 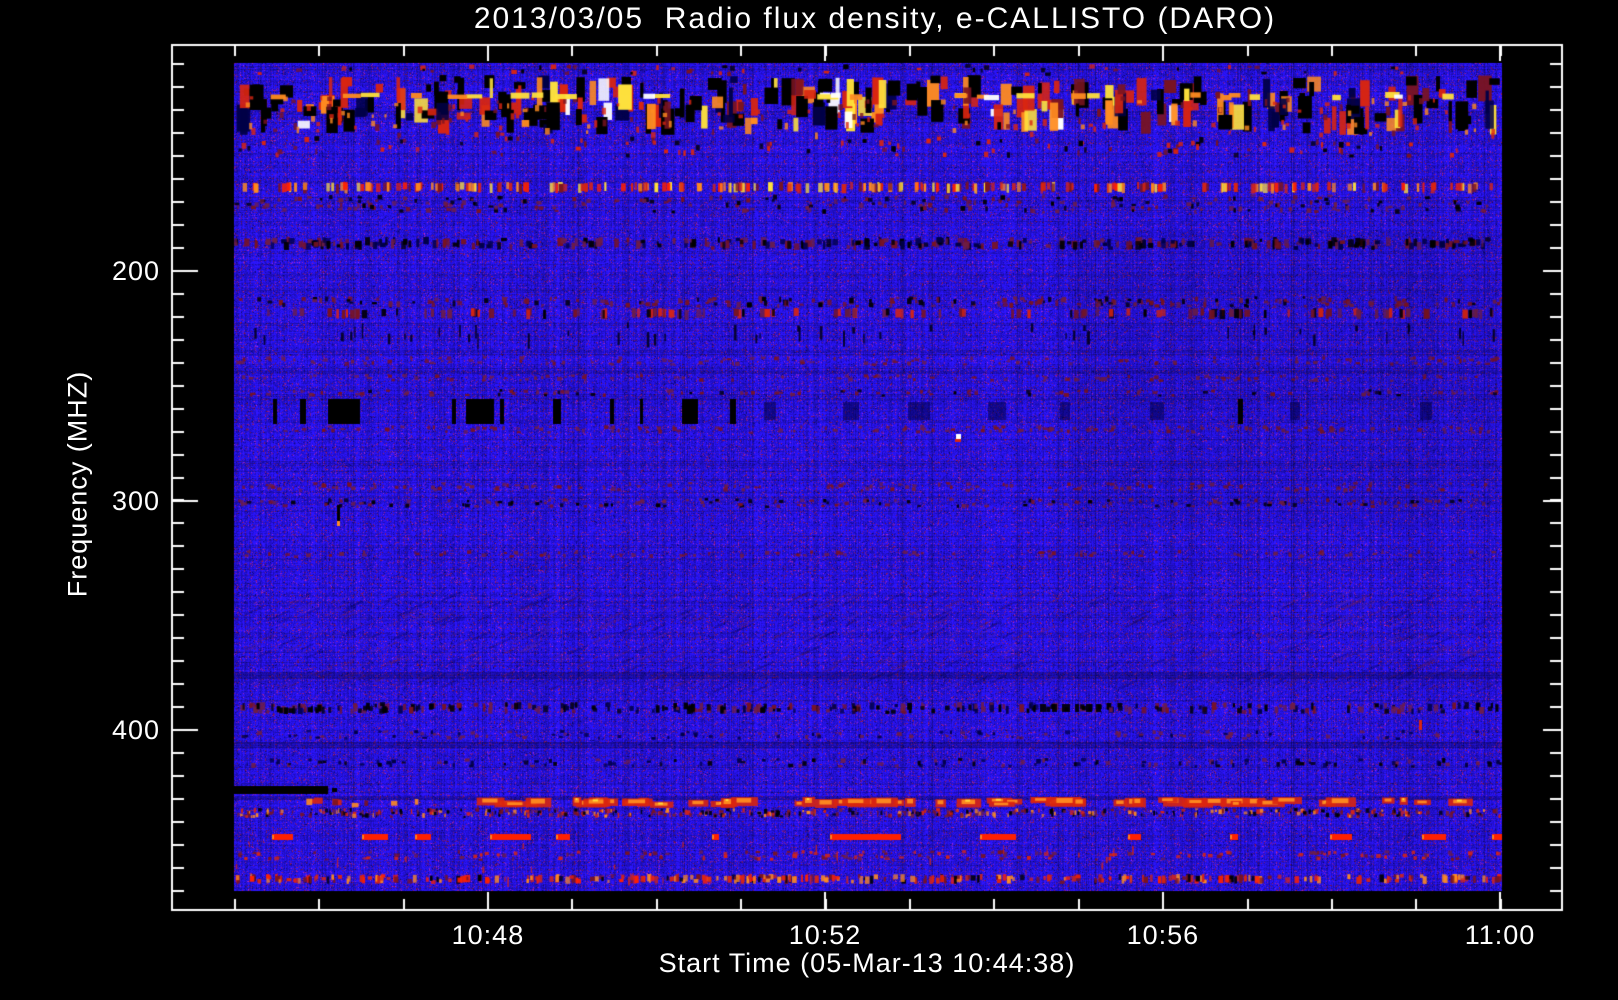 What do you see at coordinates (1163, 935) in the screenshot?
I see `x-tick-label: 10:56` at bounding box center [1163, 935].